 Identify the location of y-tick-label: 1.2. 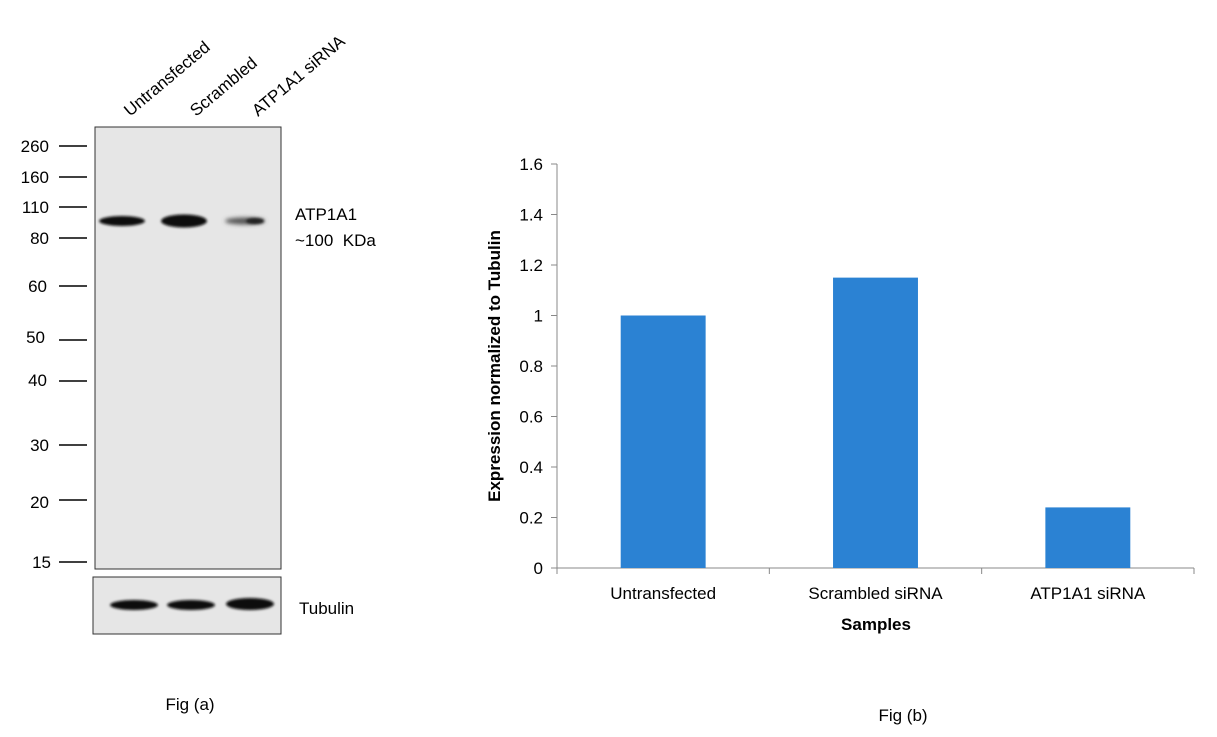
(531, 265).